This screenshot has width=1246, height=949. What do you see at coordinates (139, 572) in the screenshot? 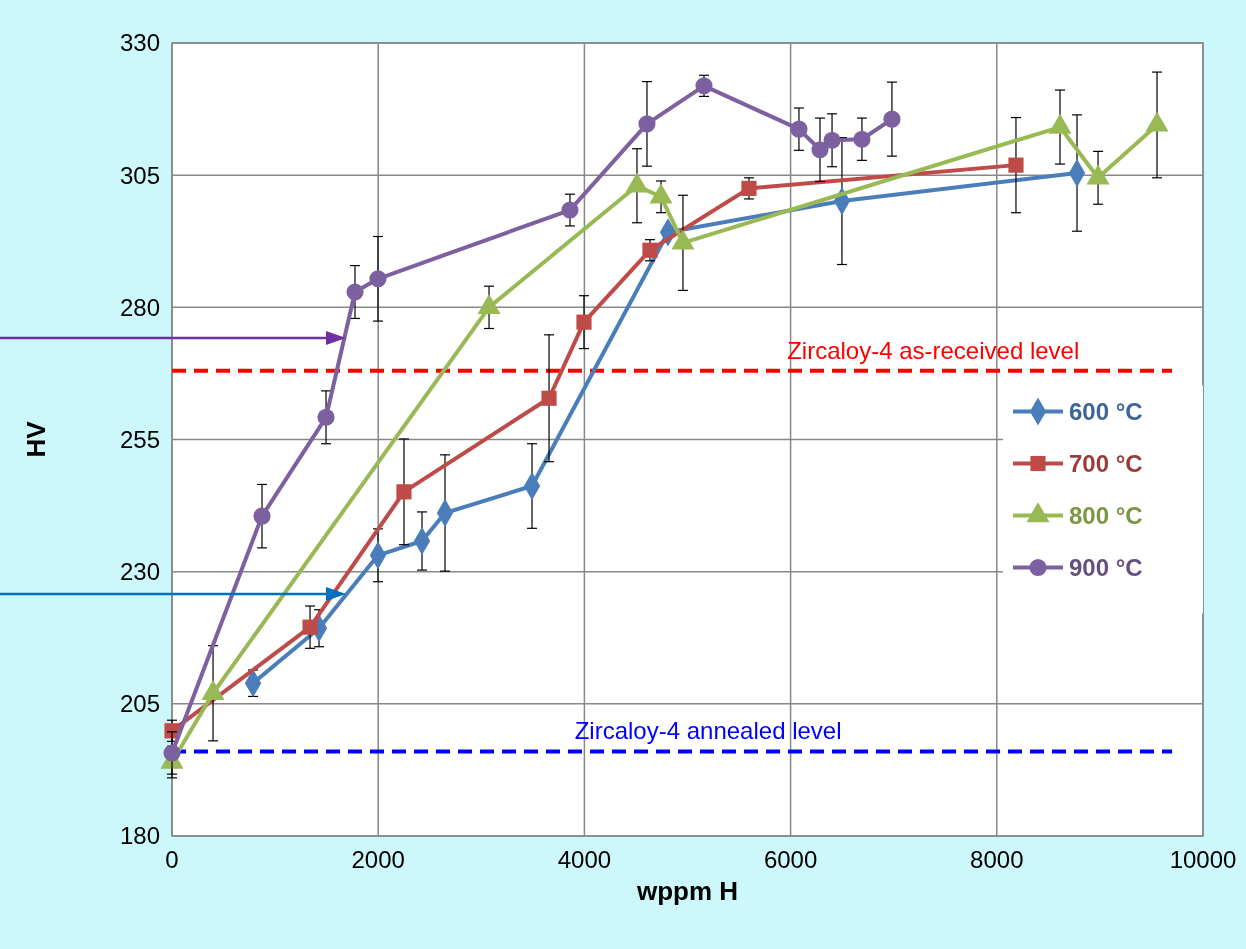
I see `y-tick-label: 230` at bounding box center [139, 572].